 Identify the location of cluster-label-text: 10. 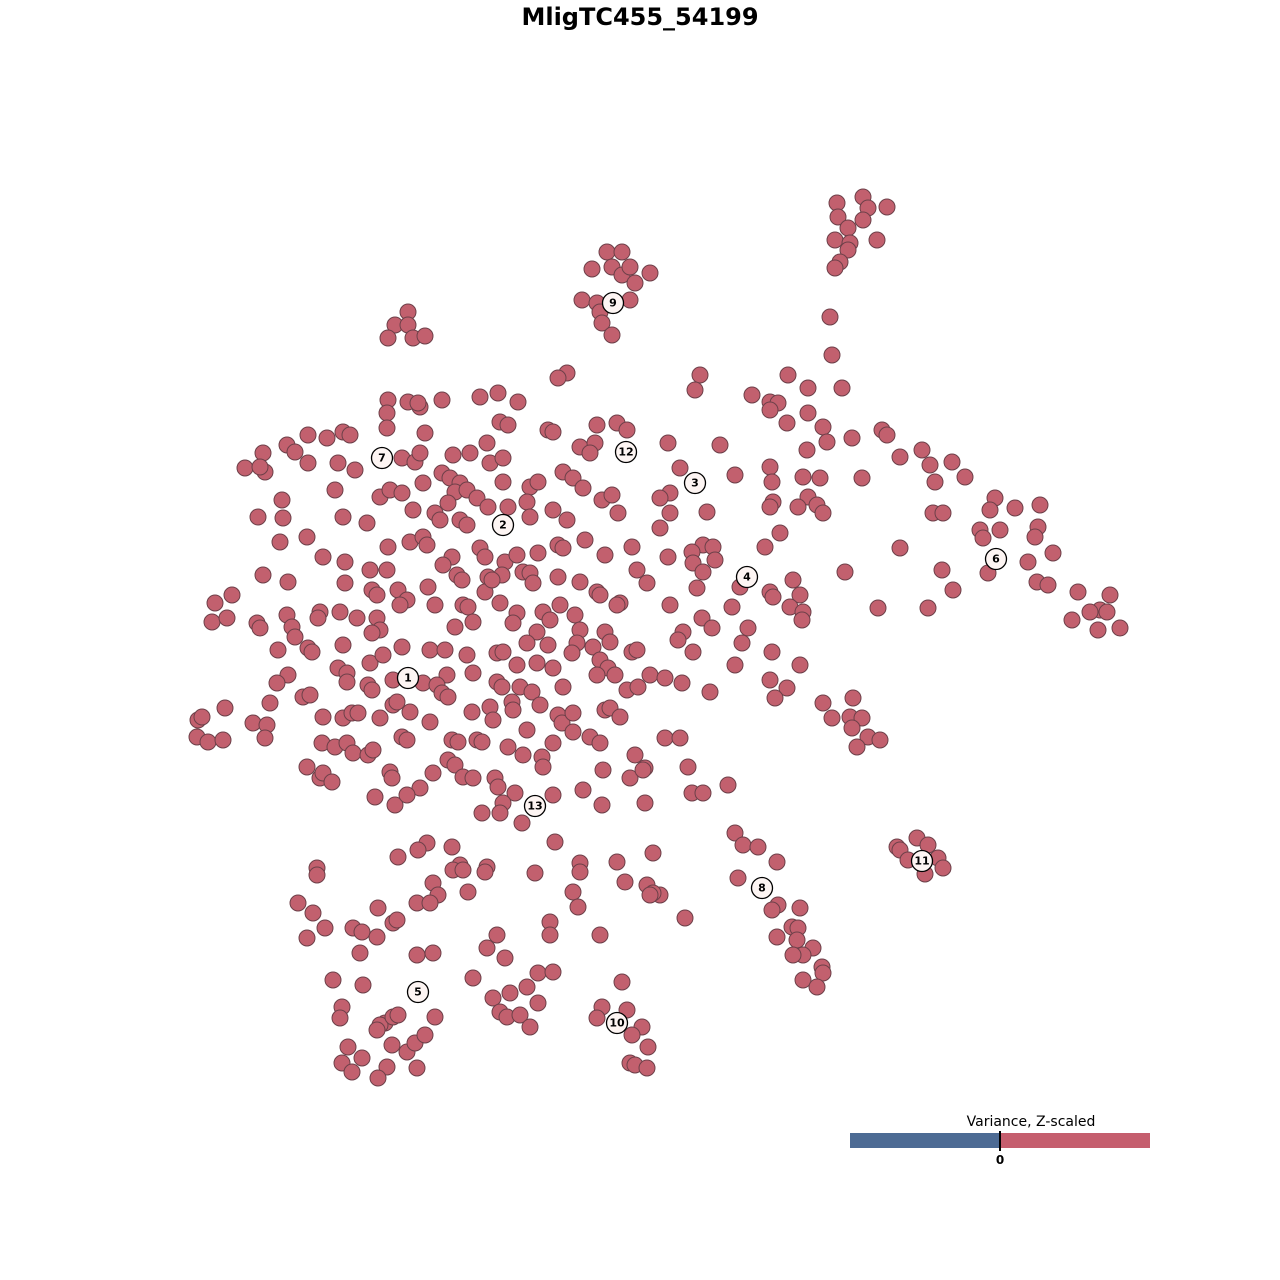
(617, 1023).